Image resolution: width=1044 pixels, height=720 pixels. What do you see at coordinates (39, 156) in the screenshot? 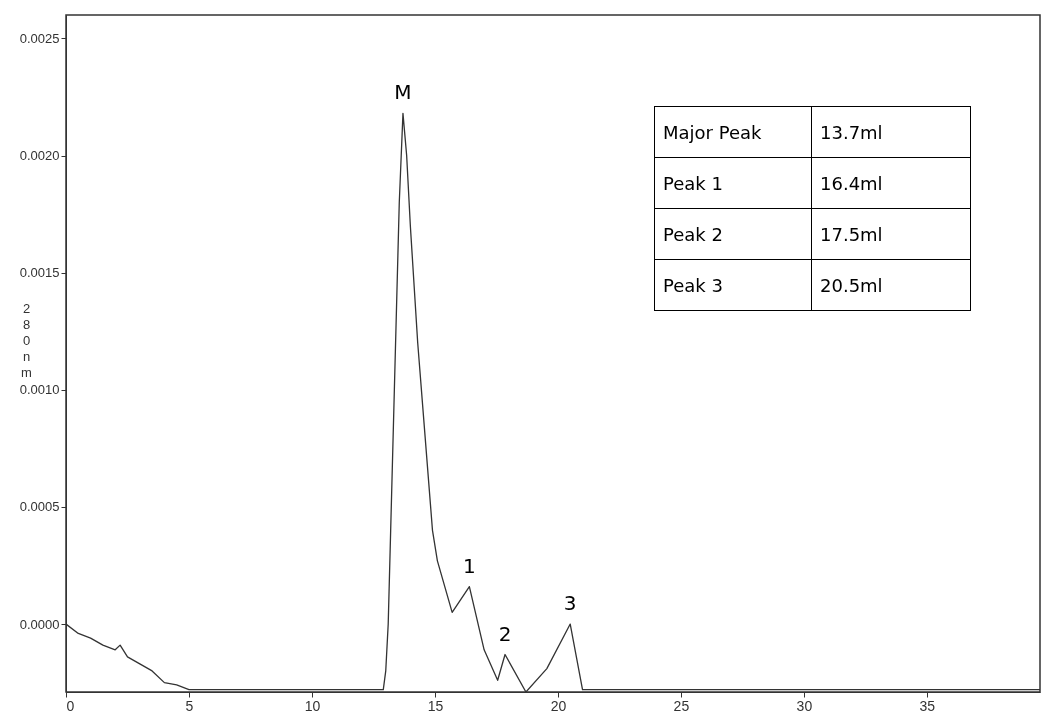
I see `y-tick-label: 0.0020` at bounding box center [39, 156].